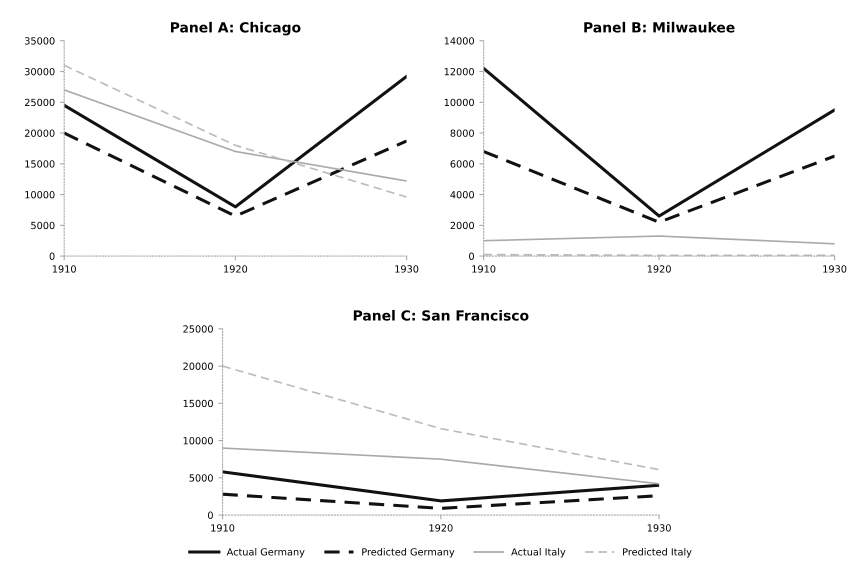  I want to click on legend-label: Actual Italy, so click(538, 553).